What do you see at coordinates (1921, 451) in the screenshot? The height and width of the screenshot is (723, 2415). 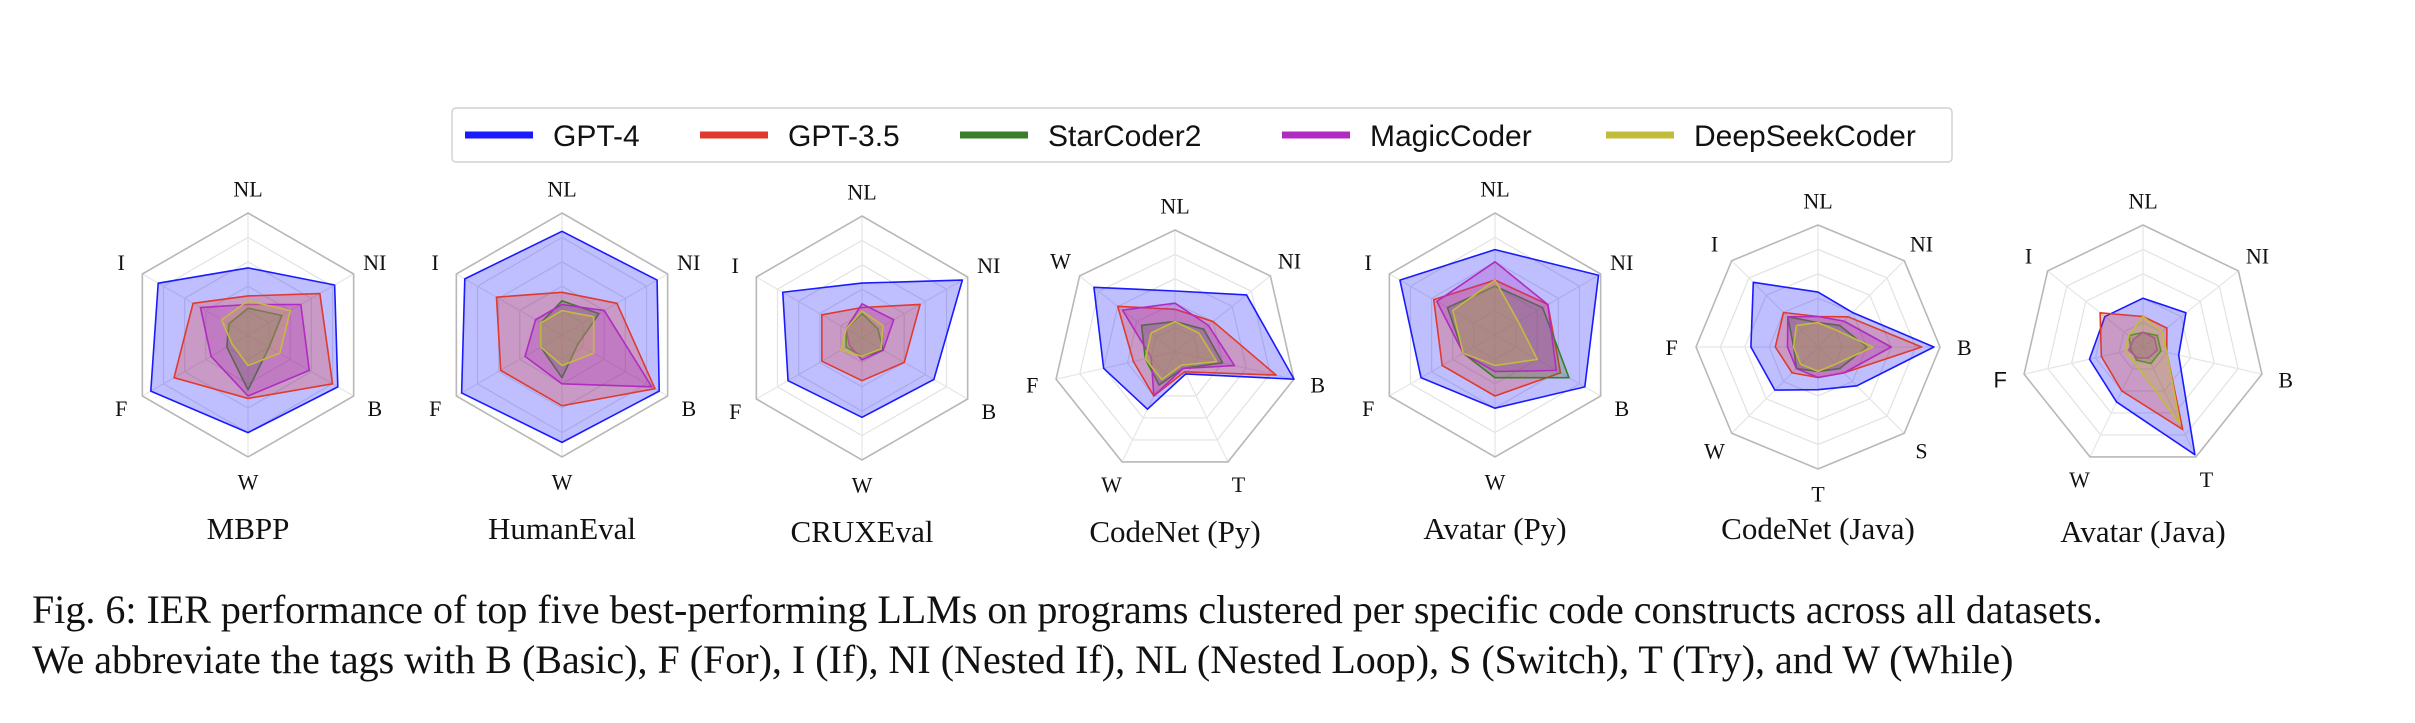 I see `axis-label: S` at bounding box center [1921, 451].